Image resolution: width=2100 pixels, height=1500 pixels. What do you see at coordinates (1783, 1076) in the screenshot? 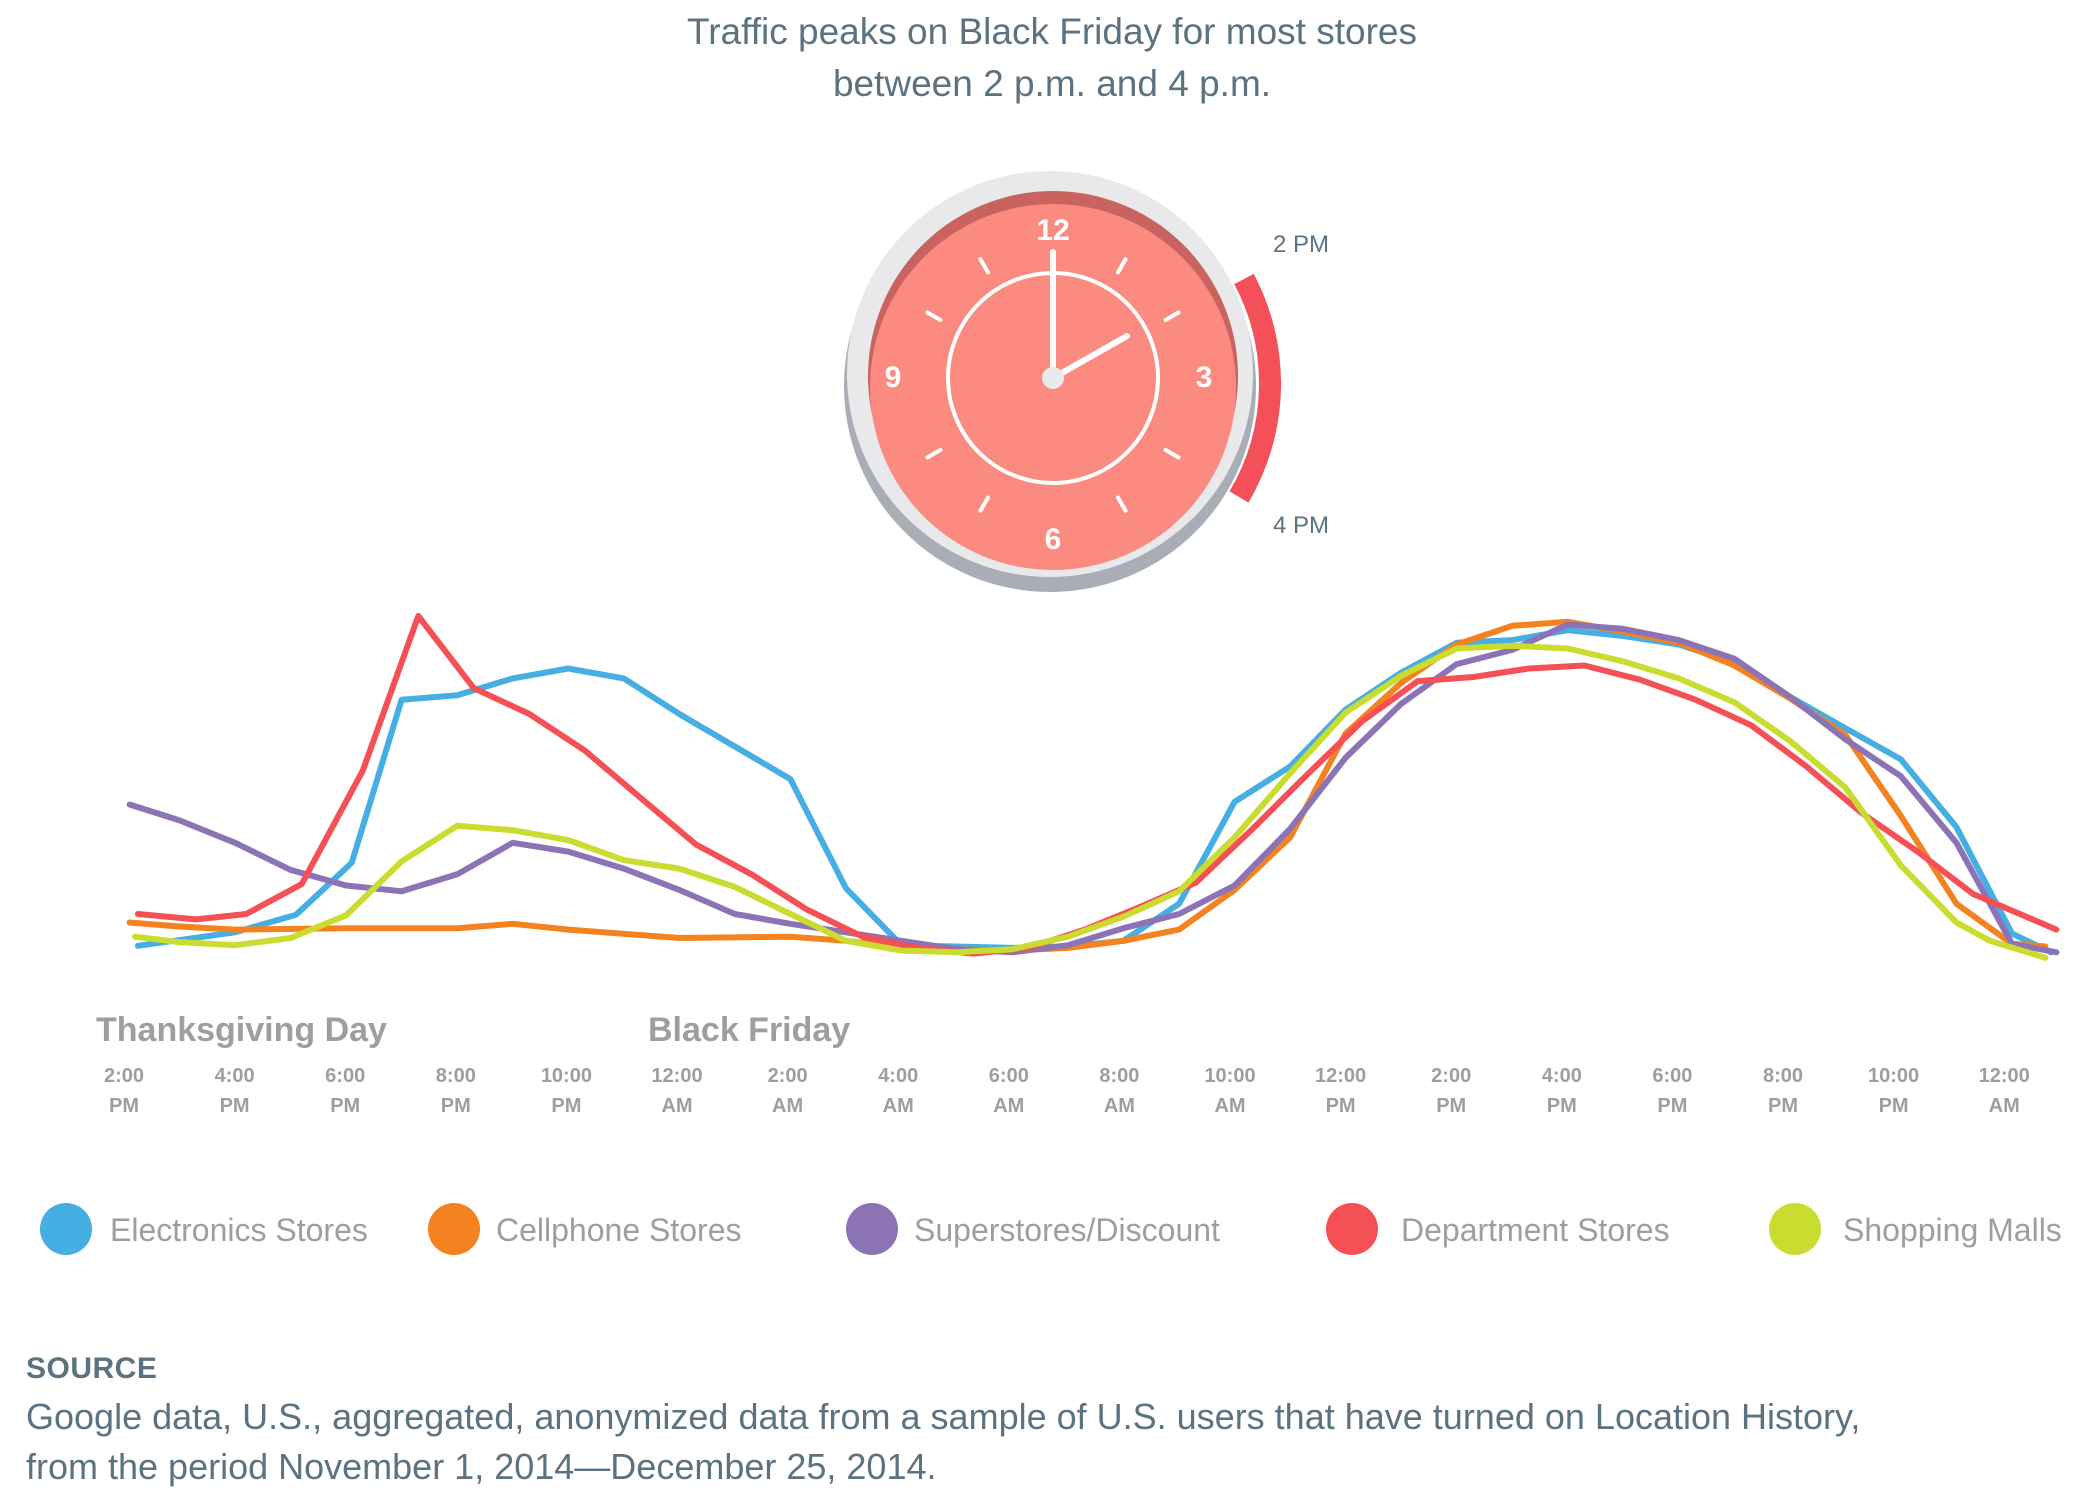
I see `x-tick-label-15-time: 8:00` at bounding box center [1783, 1076].